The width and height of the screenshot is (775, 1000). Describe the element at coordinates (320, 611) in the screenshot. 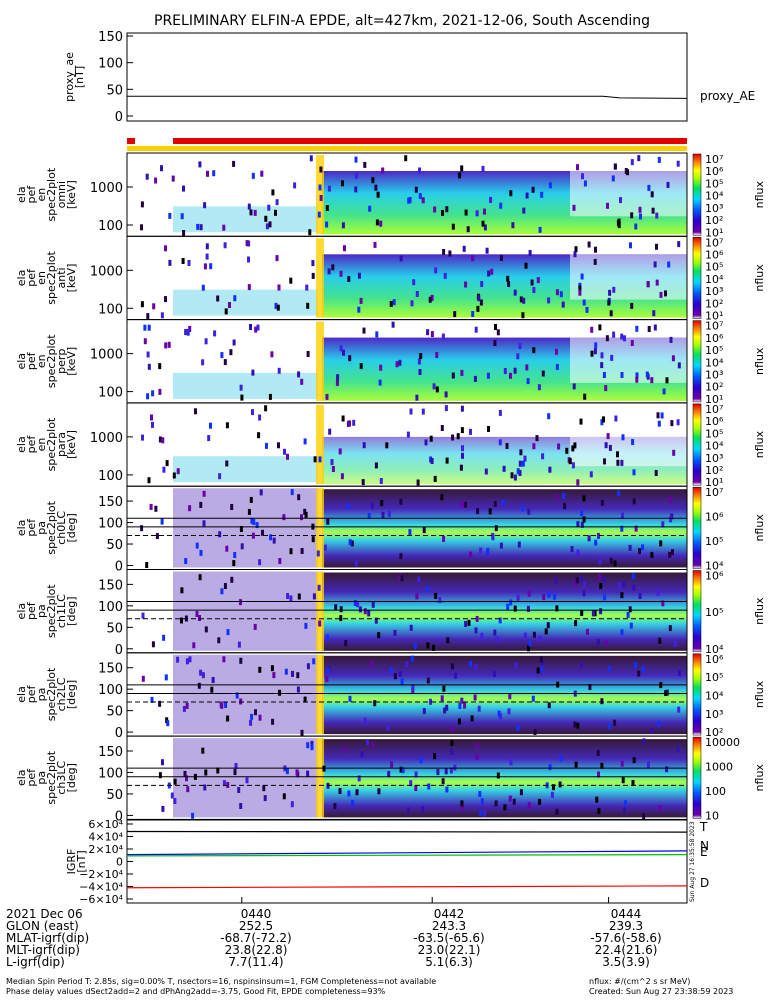

I see `injection-spike` at that location.